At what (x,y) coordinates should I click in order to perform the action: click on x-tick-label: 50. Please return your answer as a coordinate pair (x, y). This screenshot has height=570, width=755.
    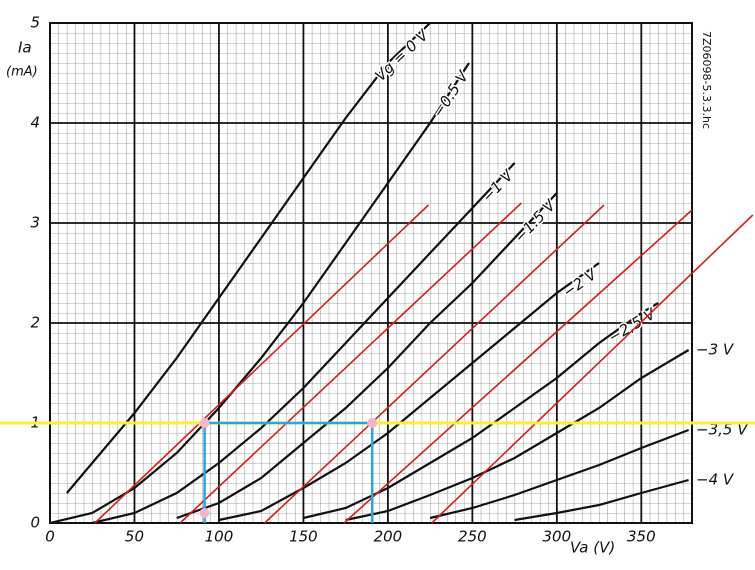
    Looking at the image, I should click on (134, 537).